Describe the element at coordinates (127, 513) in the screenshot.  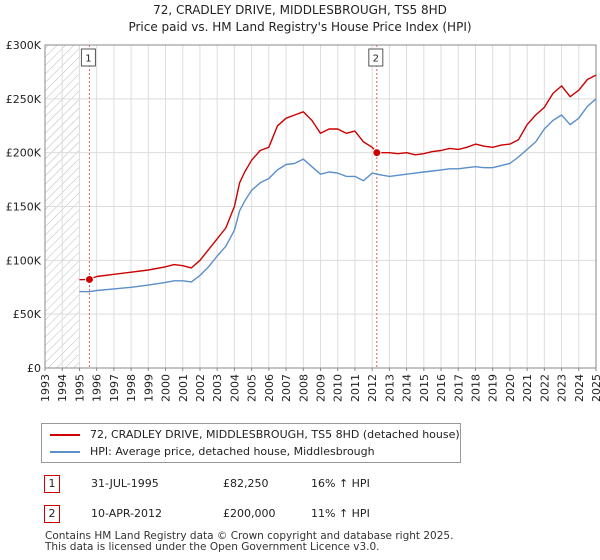
I see `sale-date: 10-APR-2012` at that location.